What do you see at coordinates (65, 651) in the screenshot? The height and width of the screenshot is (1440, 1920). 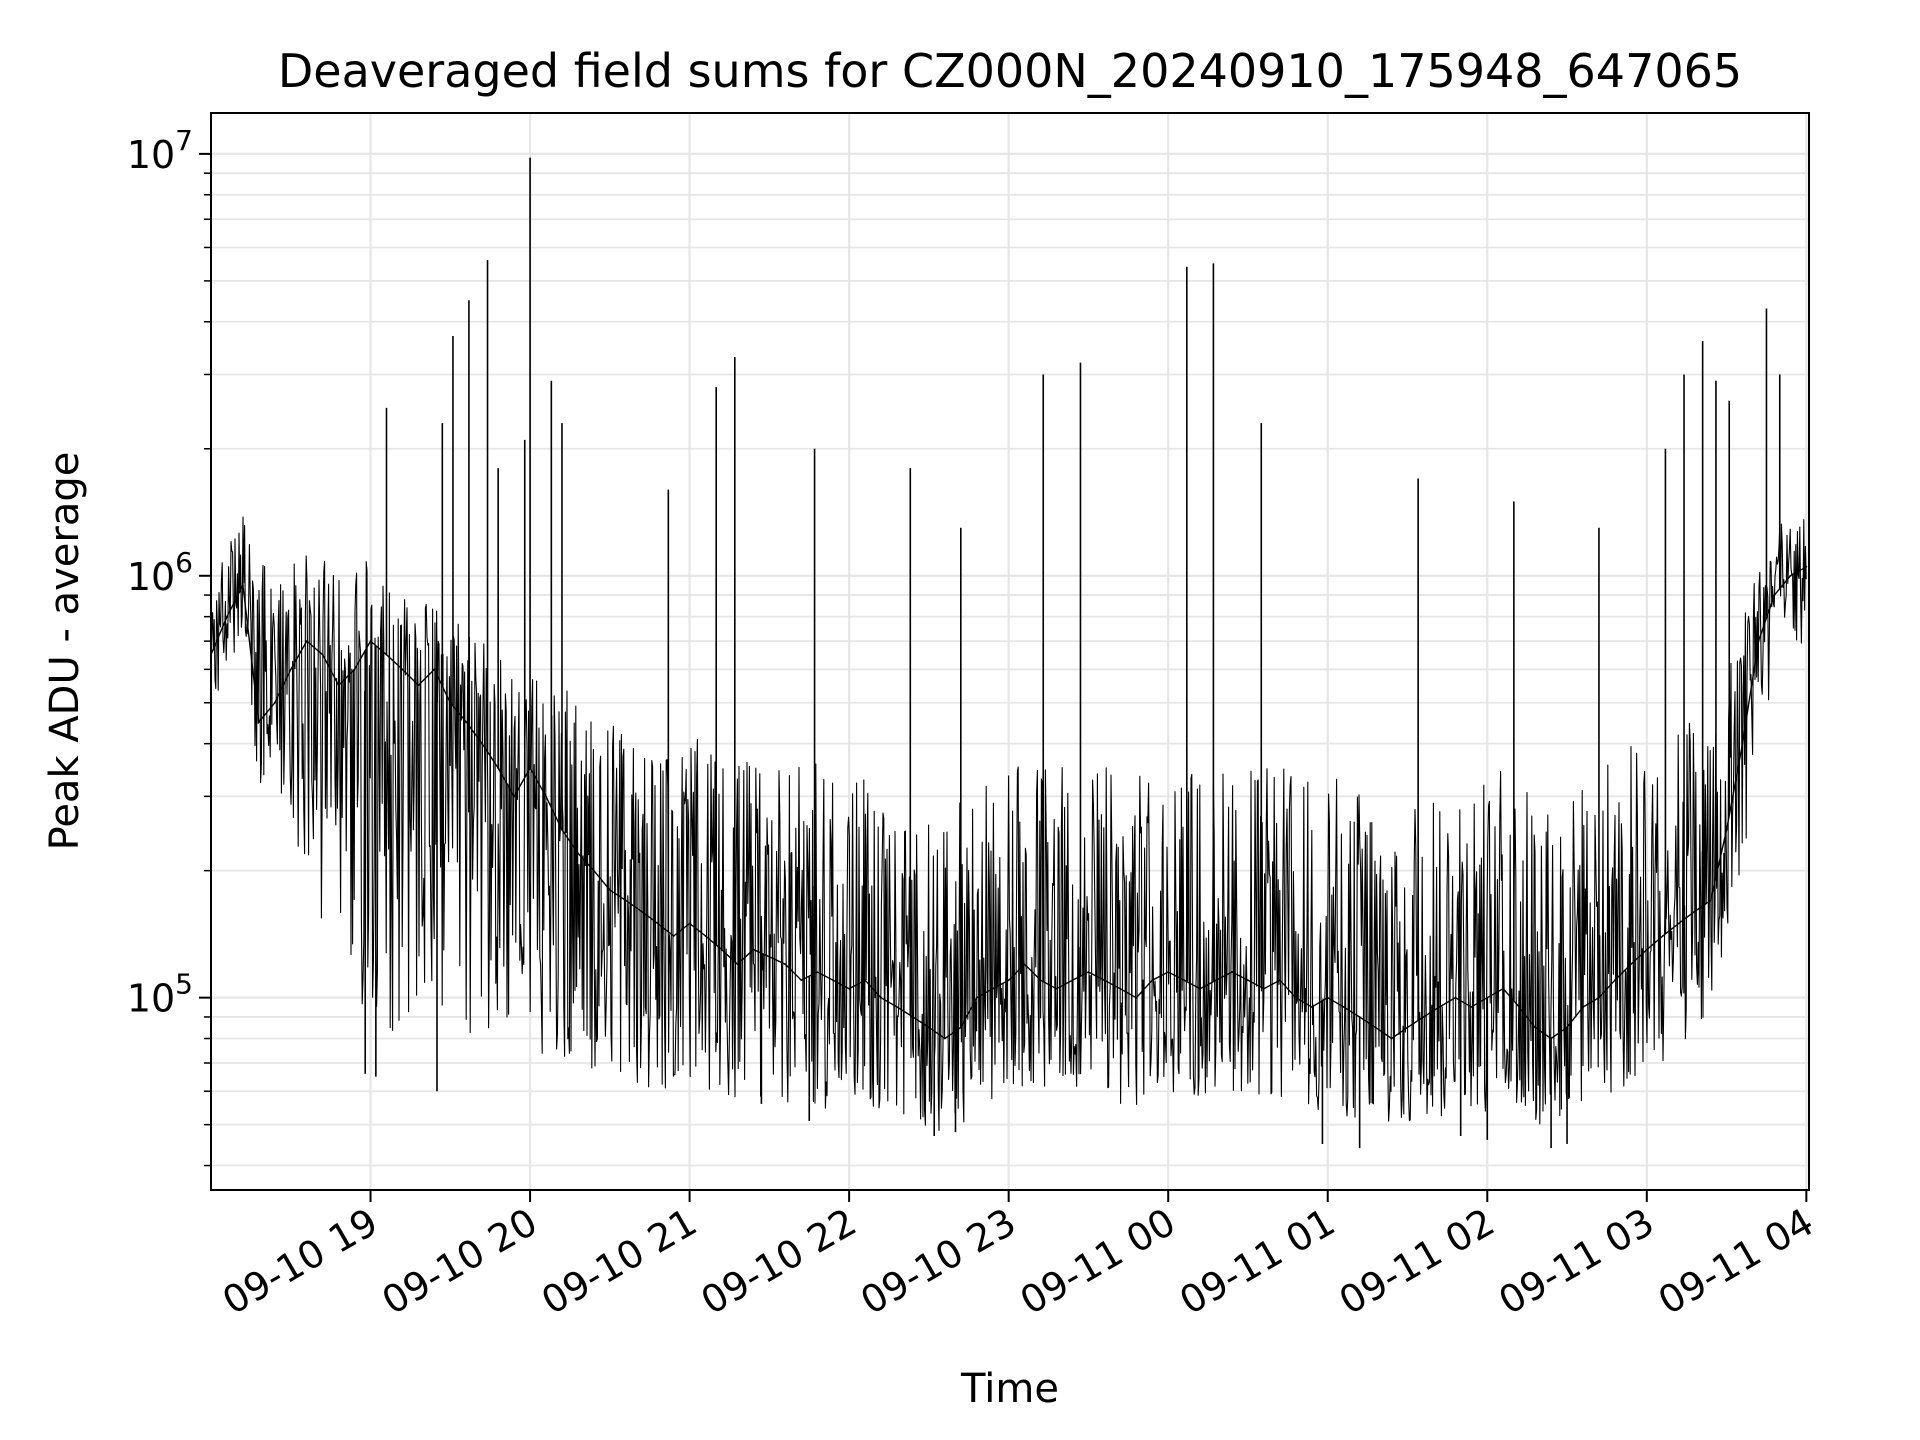 I see `y-axis-label: Peak ADU - average` at bounding box center [65, 651].